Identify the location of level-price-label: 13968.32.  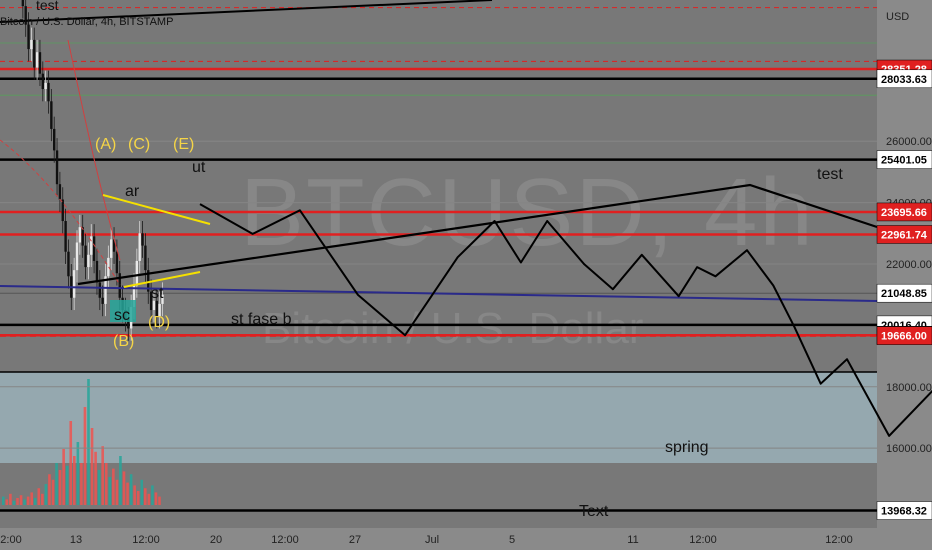
(904, 512).